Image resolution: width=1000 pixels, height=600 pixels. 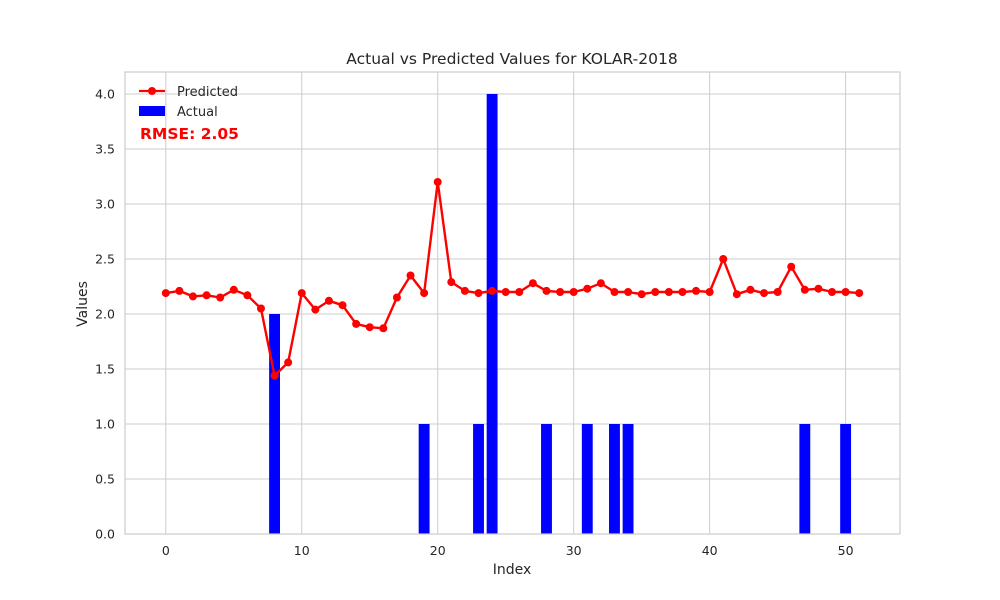 What do you see at coordinates (574, 550) in the screenshot?
I see `x-tick-label: 30` at bounding box center [574, 550].